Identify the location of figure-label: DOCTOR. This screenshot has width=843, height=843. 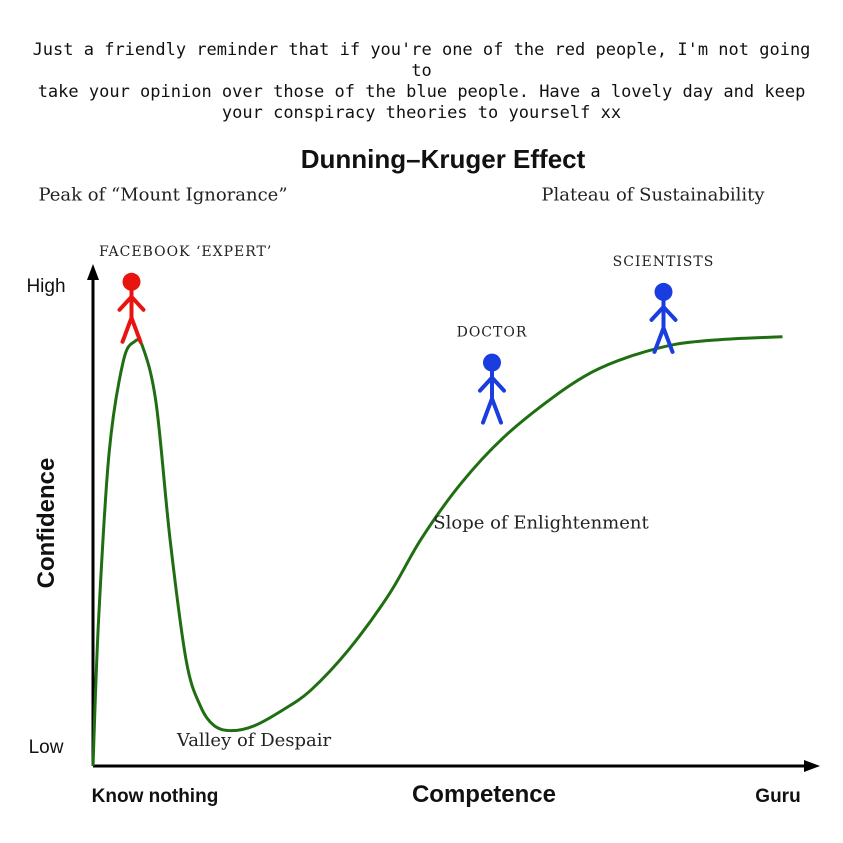
(492, 333).